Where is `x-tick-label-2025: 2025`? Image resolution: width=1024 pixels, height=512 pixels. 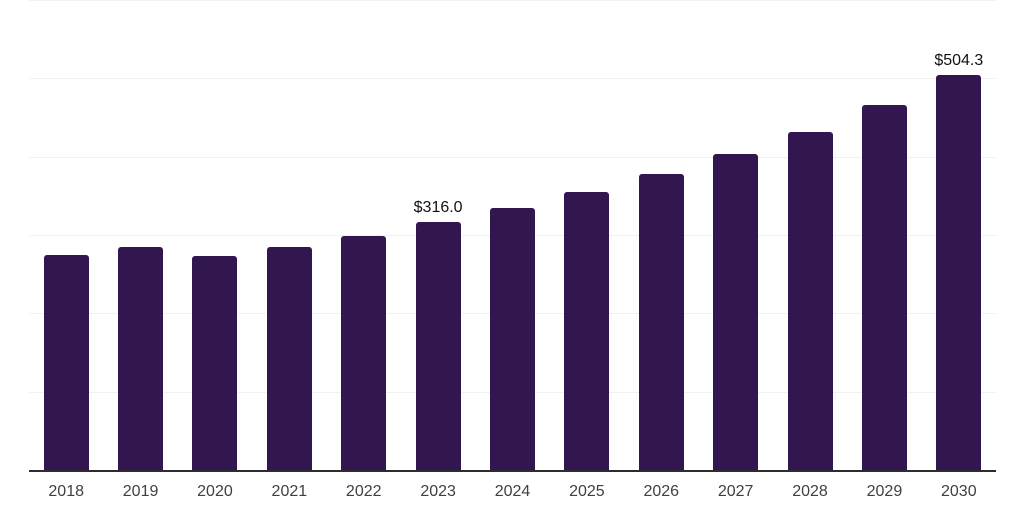
x-tick-label-2025: 2025 is located at coordinates (587, 491).